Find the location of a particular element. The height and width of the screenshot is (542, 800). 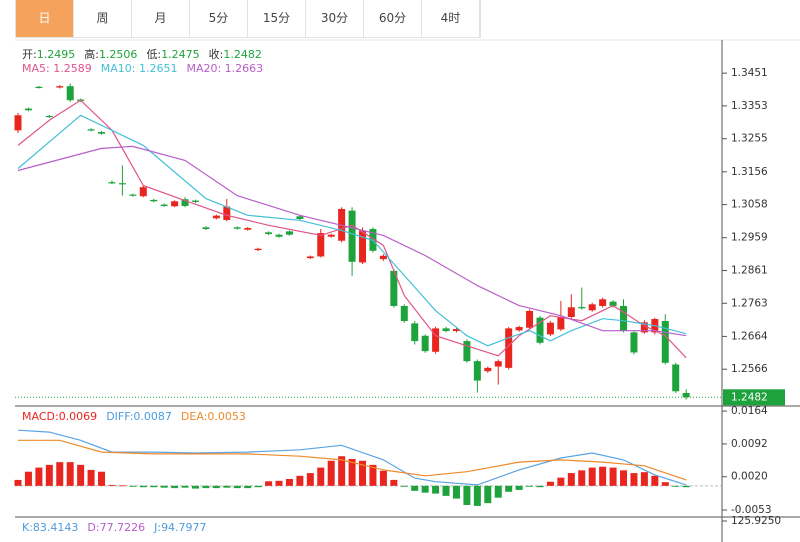

macd-legend: MACD:0.0069 DIFF:0.0087 DEA:0.0053 is located at coordinates (134, 416).